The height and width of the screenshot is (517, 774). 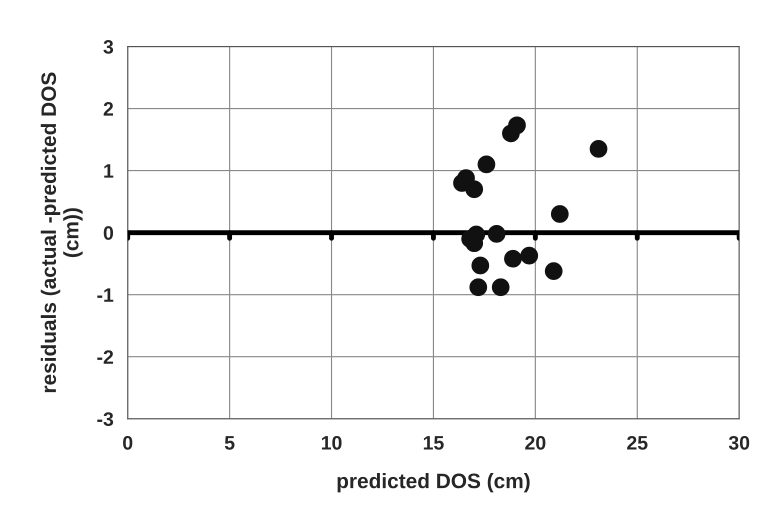 I want to click on y-axis-title: residuals (actual -predicted DOS (cm)), so click(x=61, y=232).